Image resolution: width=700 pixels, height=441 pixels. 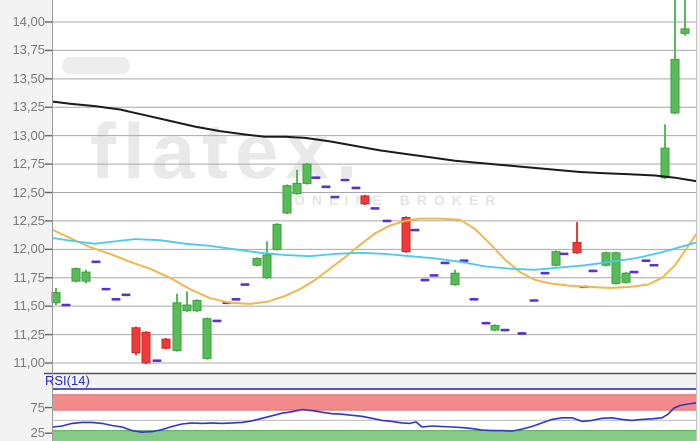 What do you see at coordinates (28, 249) in the screenshot?
I see `price-axis-label: 12,00` at bounding box center [28, 249].